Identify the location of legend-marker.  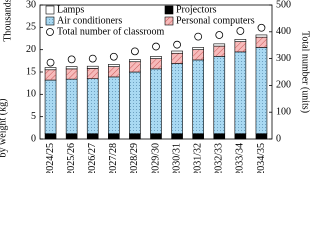
(50, 32).